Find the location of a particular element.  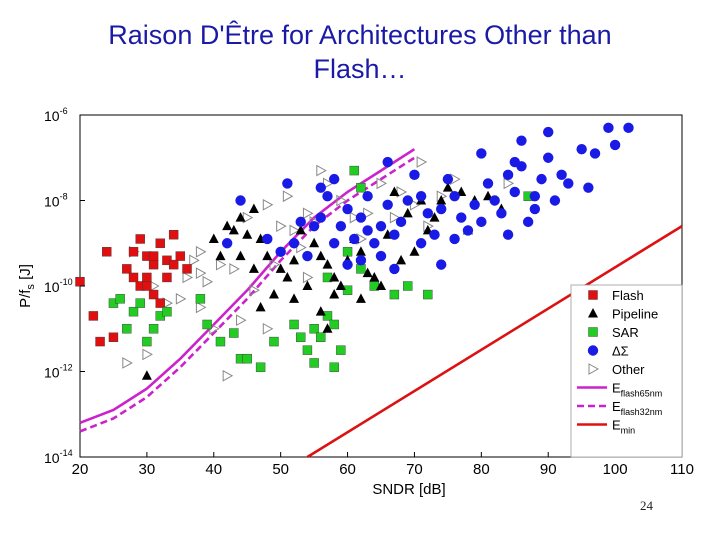

y-tick-exponent: -10 is located at coordinates (66, 282).